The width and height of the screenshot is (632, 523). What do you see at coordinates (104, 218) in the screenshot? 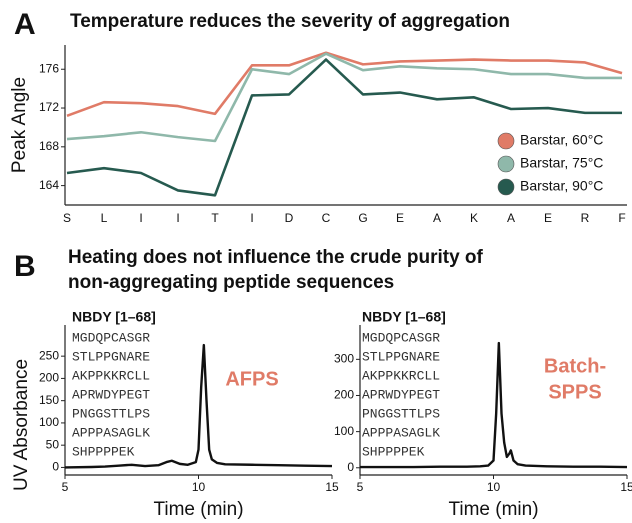
I see `x-tick-label: L` at bounding box center [104, 218].